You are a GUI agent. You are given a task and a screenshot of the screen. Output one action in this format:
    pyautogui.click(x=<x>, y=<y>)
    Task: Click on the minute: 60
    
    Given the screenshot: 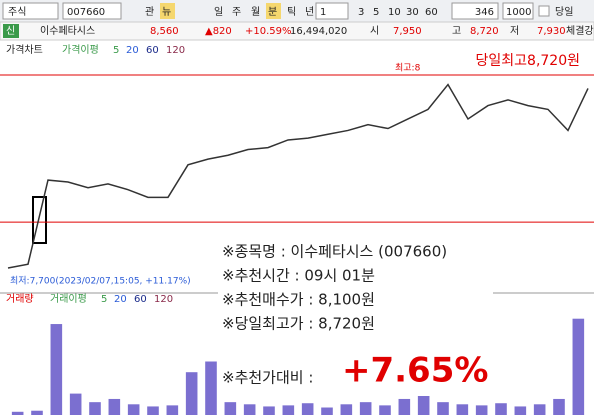 What is the action you would take?
    pyautogui.click(x=431, y=12)
    